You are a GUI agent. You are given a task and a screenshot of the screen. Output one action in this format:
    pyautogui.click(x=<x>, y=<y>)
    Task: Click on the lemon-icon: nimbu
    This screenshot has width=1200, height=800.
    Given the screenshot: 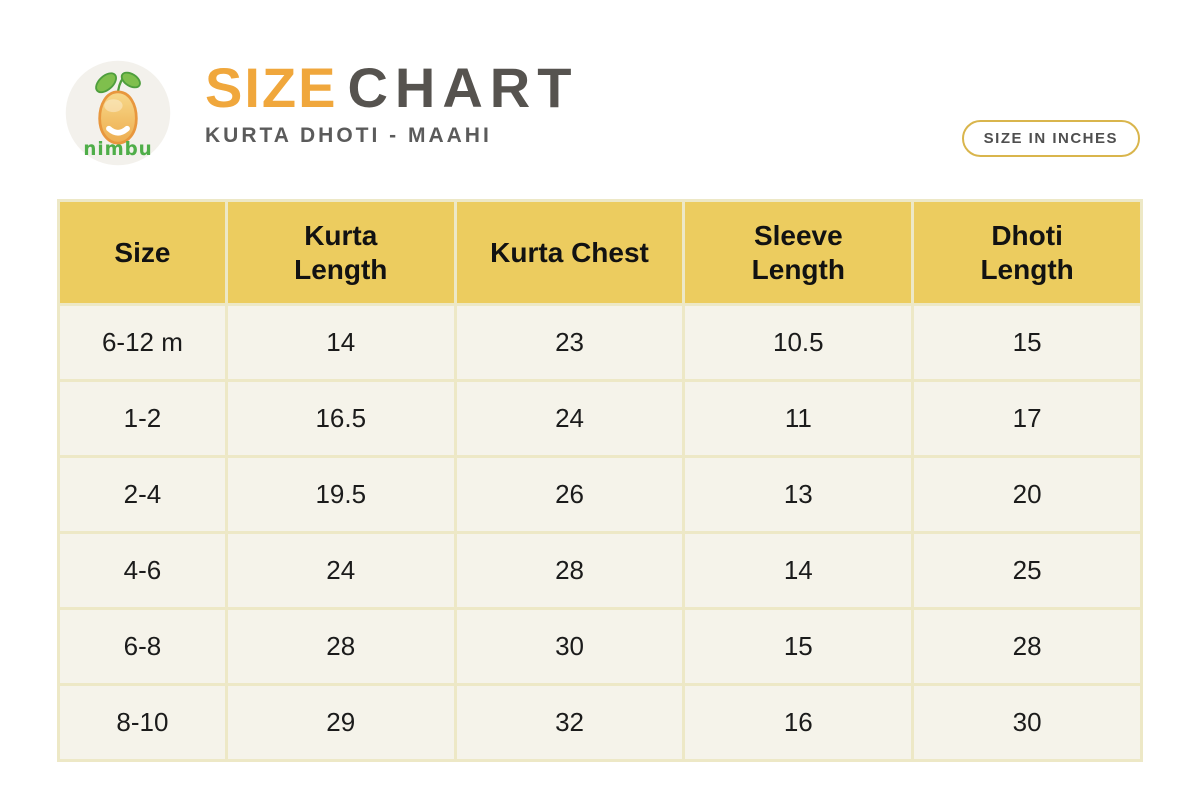 What is the action you would take?
    pyautogui.click(x=118, y=113)
    